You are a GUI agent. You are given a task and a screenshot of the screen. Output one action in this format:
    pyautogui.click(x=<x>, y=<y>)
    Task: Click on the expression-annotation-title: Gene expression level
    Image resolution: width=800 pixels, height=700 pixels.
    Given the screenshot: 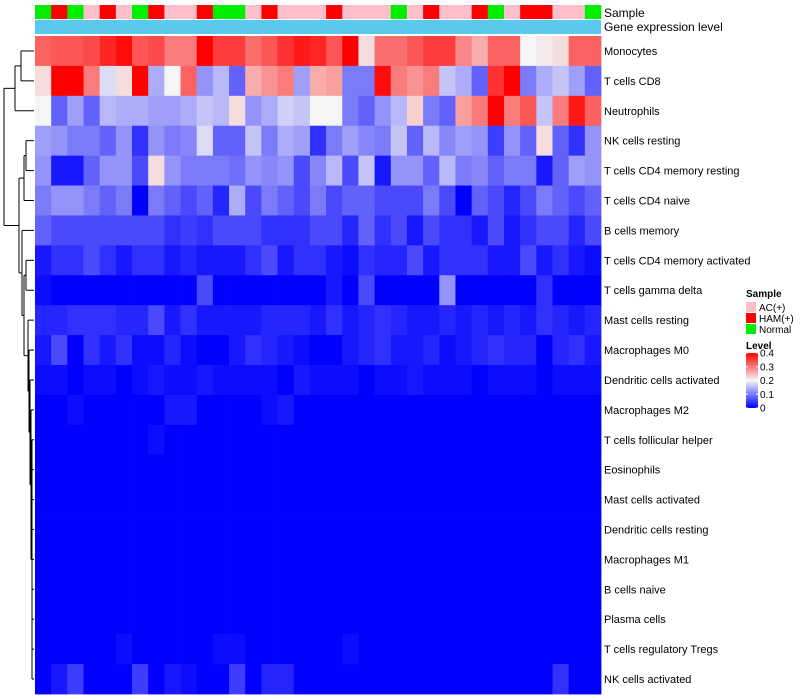 What is the action you would take?
    pyautogui.click(x=663, y=27)
    